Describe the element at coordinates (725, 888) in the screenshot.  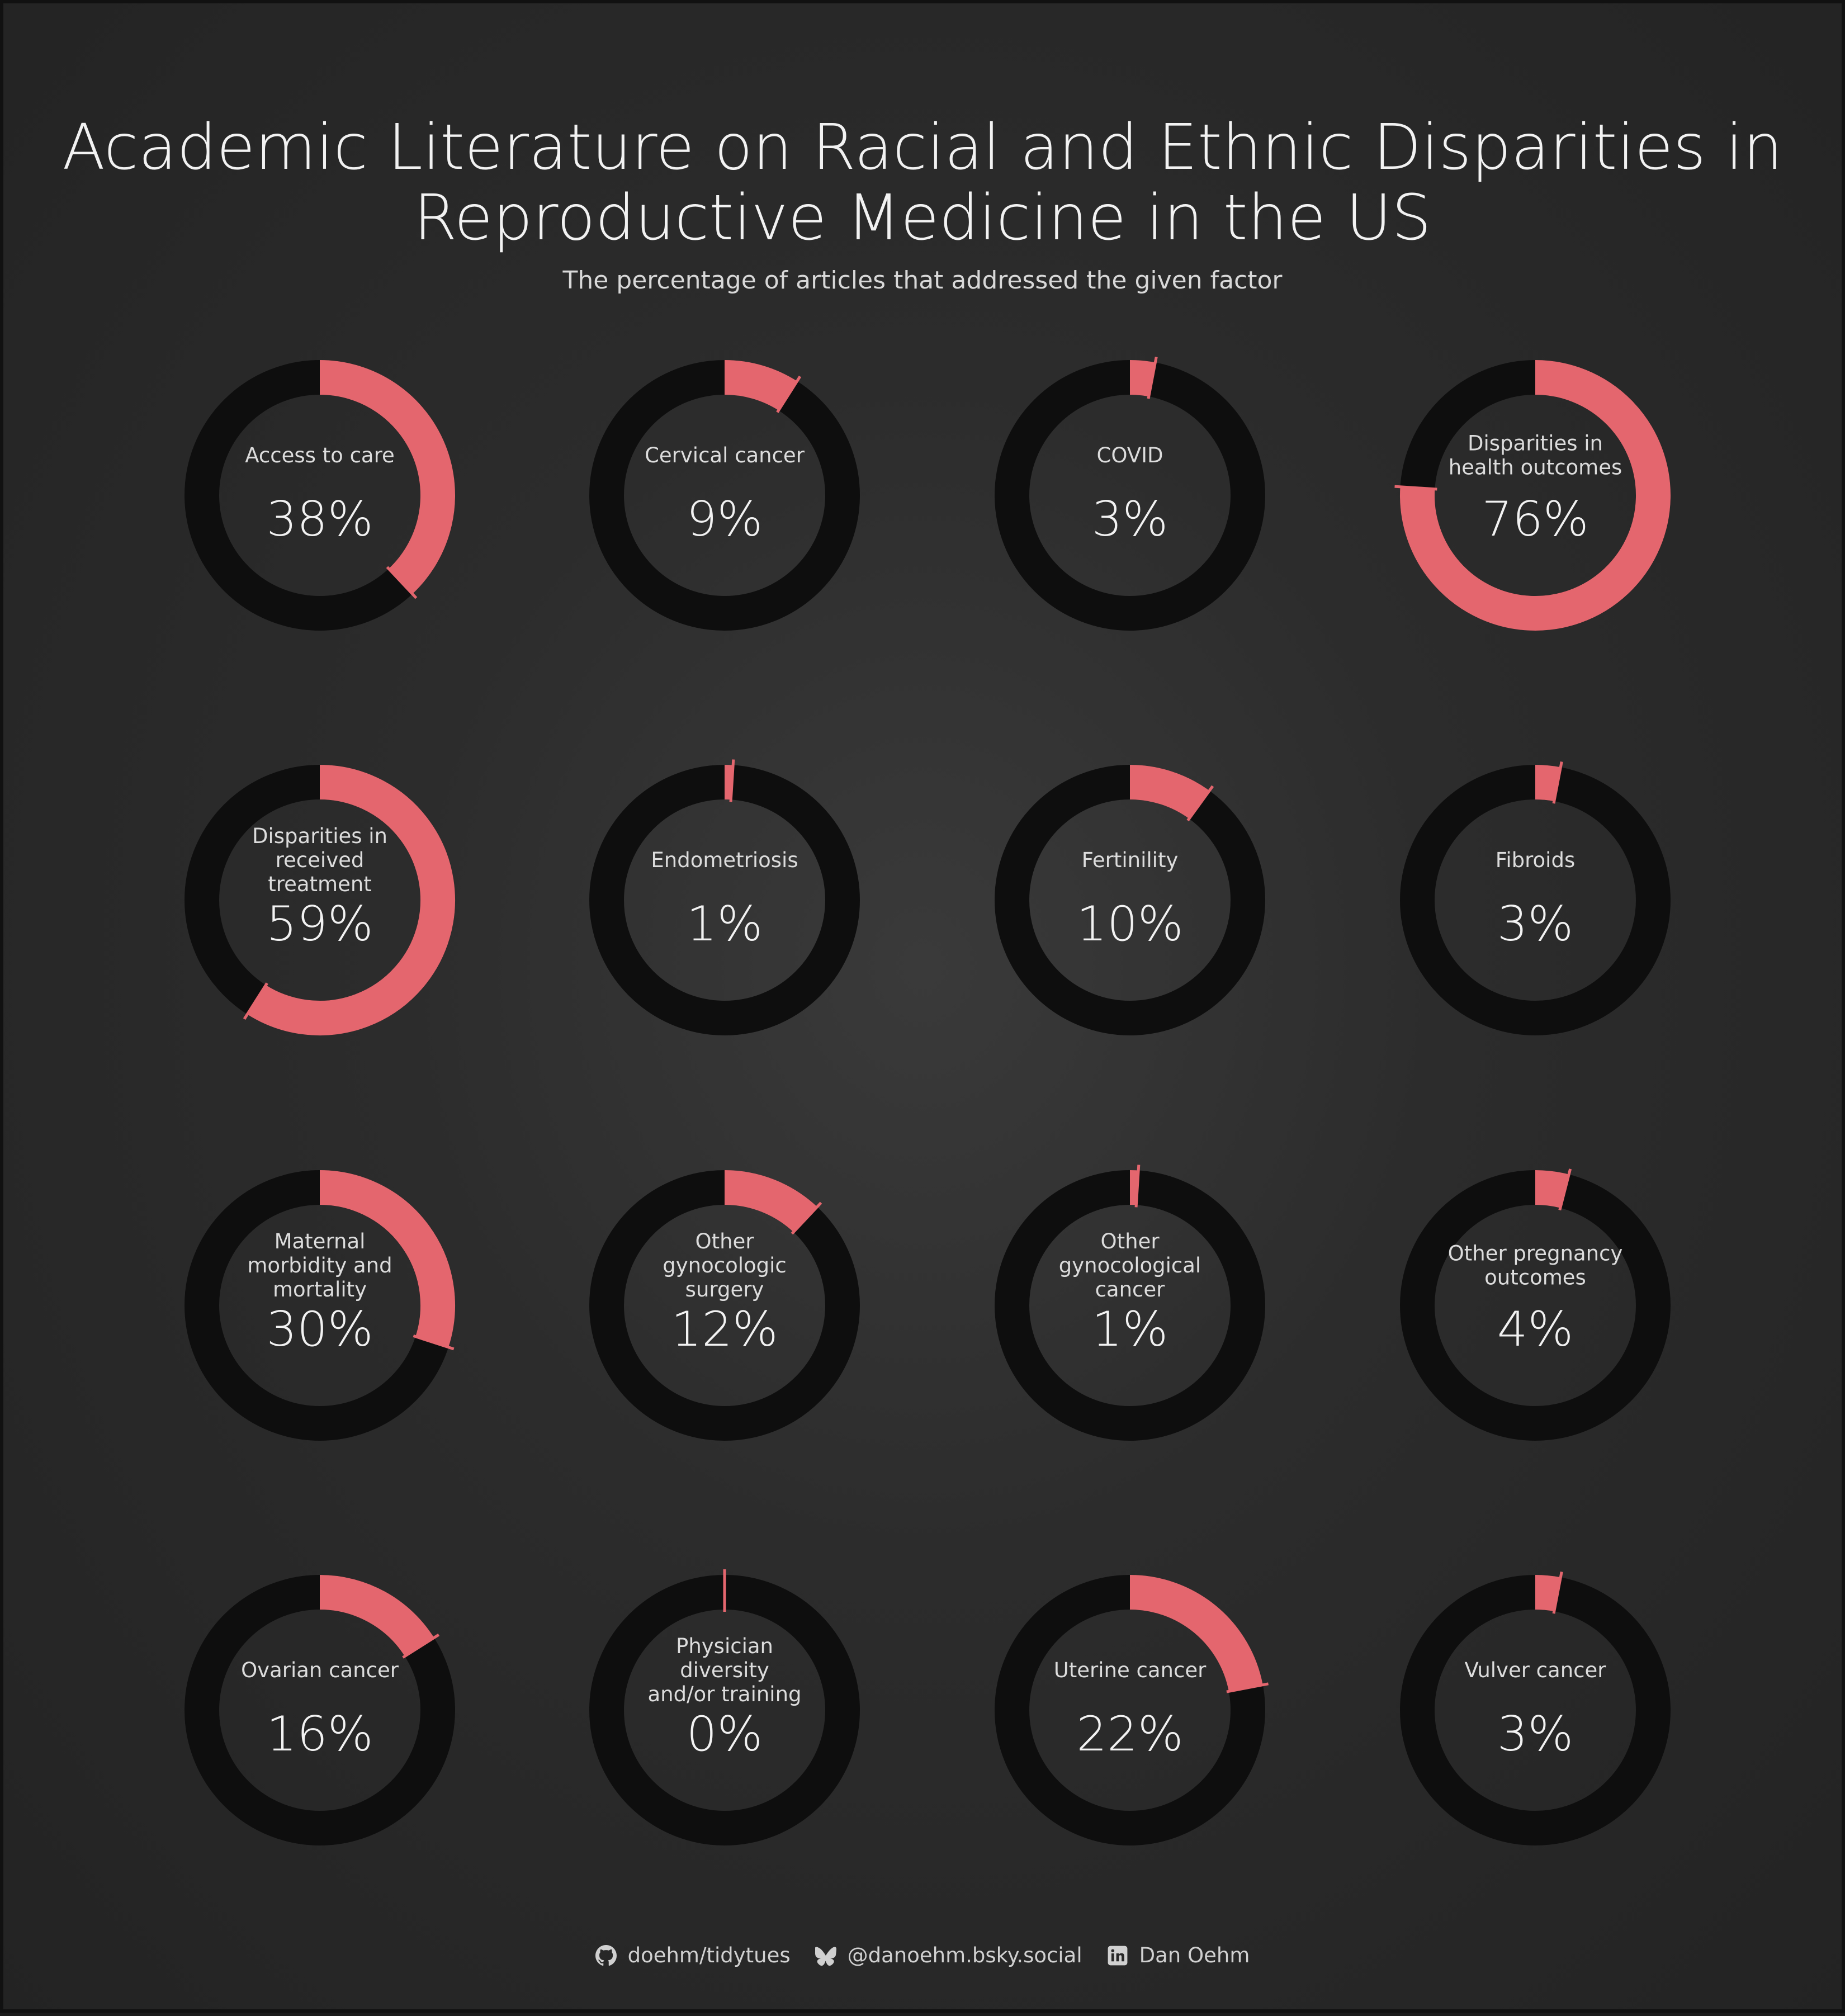
I see `donut-chart: Endometriosis 1%` at that location.